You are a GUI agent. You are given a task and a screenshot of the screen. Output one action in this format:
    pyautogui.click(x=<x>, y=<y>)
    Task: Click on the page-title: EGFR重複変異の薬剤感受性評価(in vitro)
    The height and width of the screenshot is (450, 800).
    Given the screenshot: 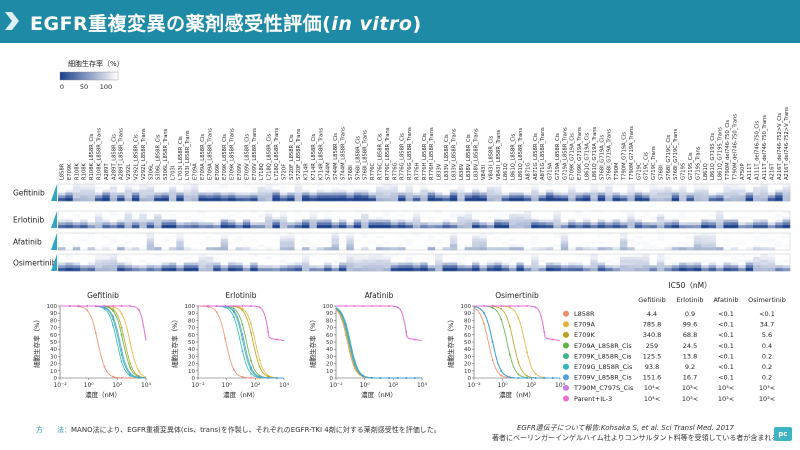 What is the action you would take?
    pyautogui.click(x=226, y=24)
    